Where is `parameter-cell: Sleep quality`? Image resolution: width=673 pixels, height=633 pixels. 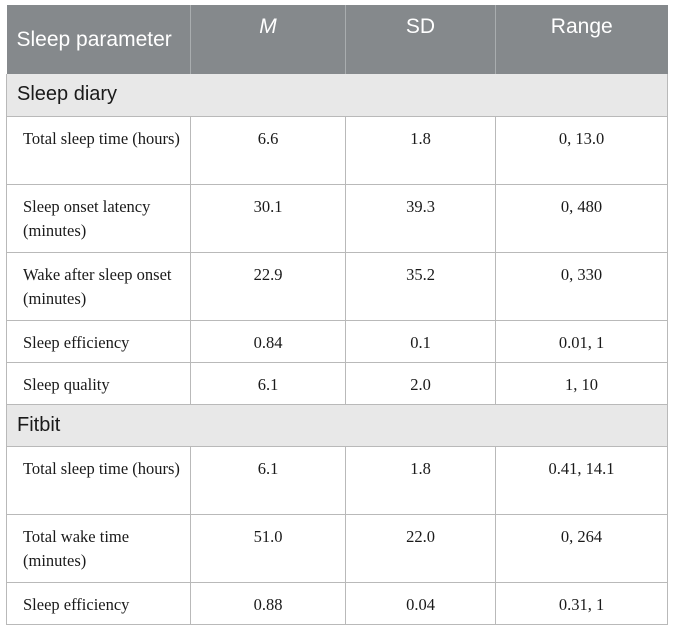
parameter-cell: Sleep quality is located at coordinates (98, 383).